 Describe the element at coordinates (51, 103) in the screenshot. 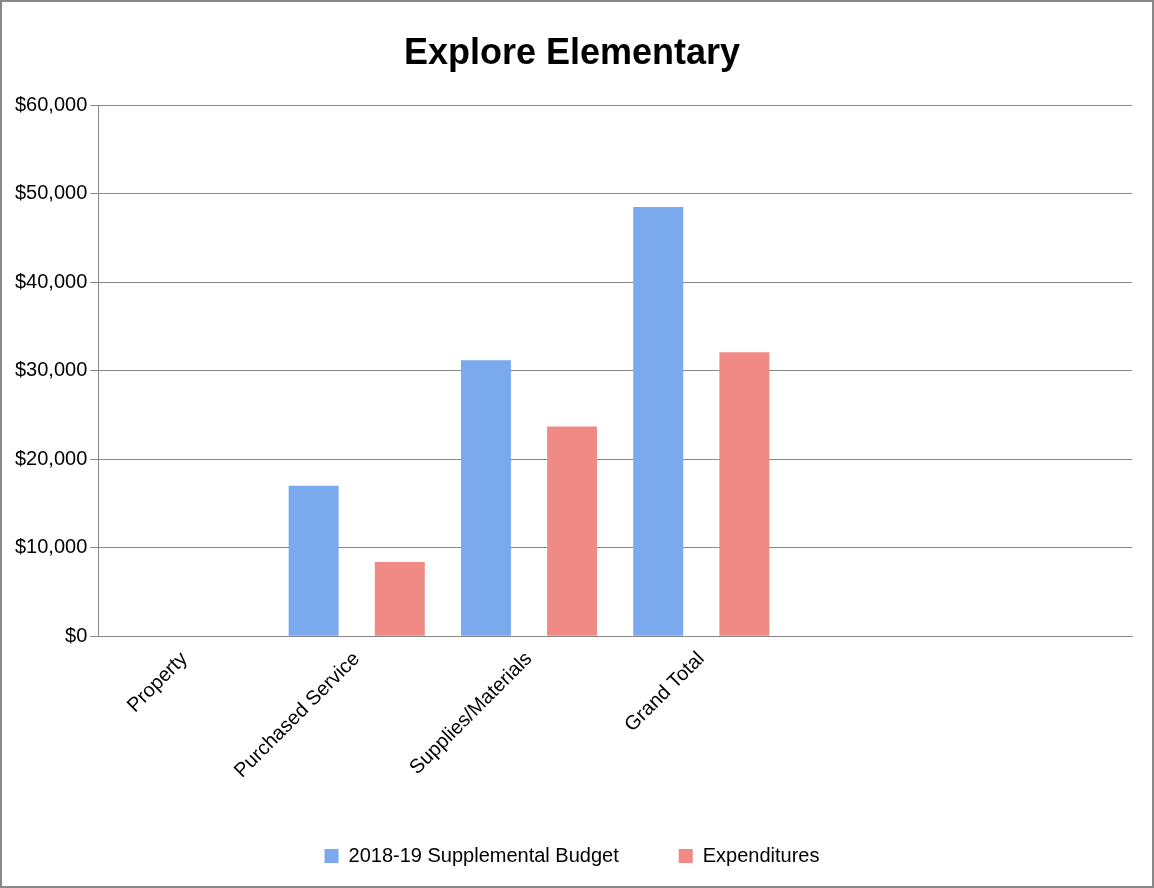

I see `y-tick-label: $60,000` at that location.